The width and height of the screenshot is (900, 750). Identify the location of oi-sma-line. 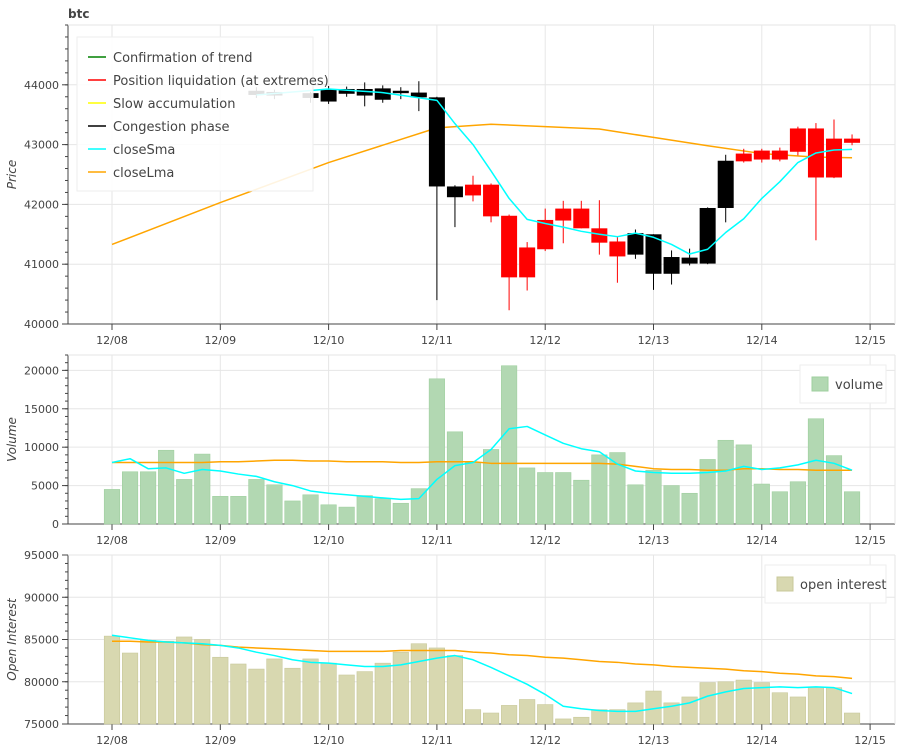
(482, 673).